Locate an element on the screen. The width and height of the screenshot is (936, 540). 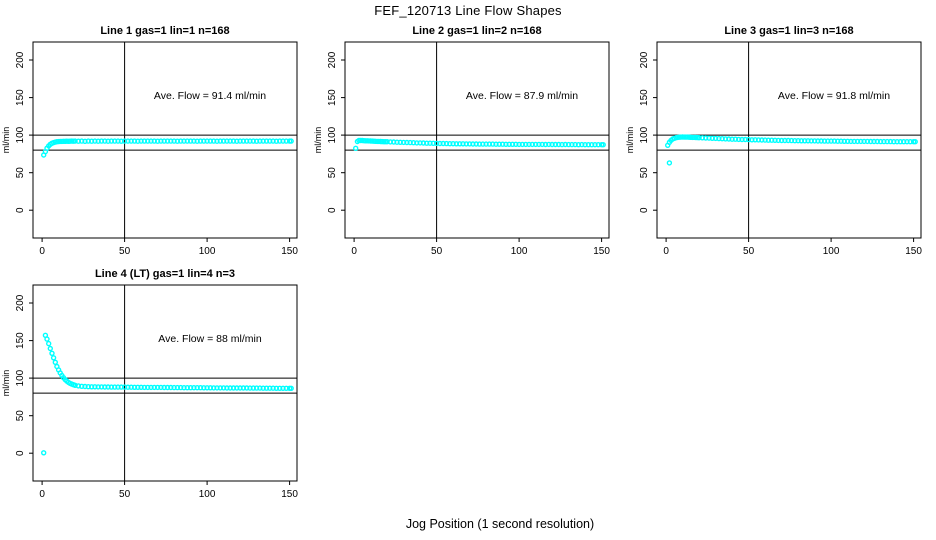
panel-title: Line 1 gas=1 lin=1 n=168 is located at coordinates (164, 31).